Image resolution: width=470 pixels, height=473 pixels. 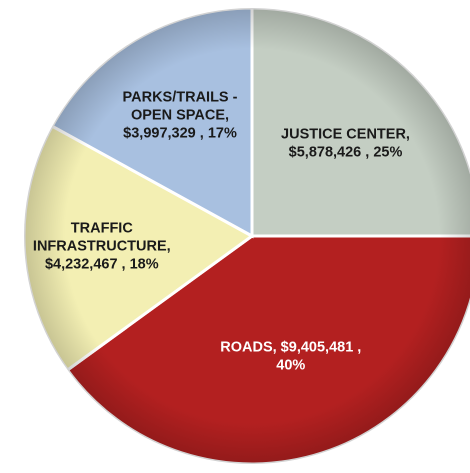 What do you see at coordinates (345, 135) in the screenshot?
I see `pie-slice-label-line: JUSTICE CENTER,` at bounding box center [345, 135].